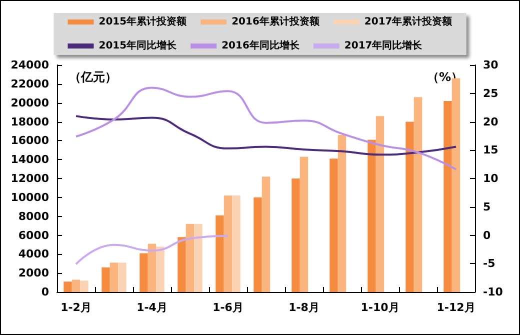 The image size is (520, 335). What do you see at coordinates (34, 216) in the screenshot?
I see `y-tick-label: 8000` at bounding box center [34, 216].